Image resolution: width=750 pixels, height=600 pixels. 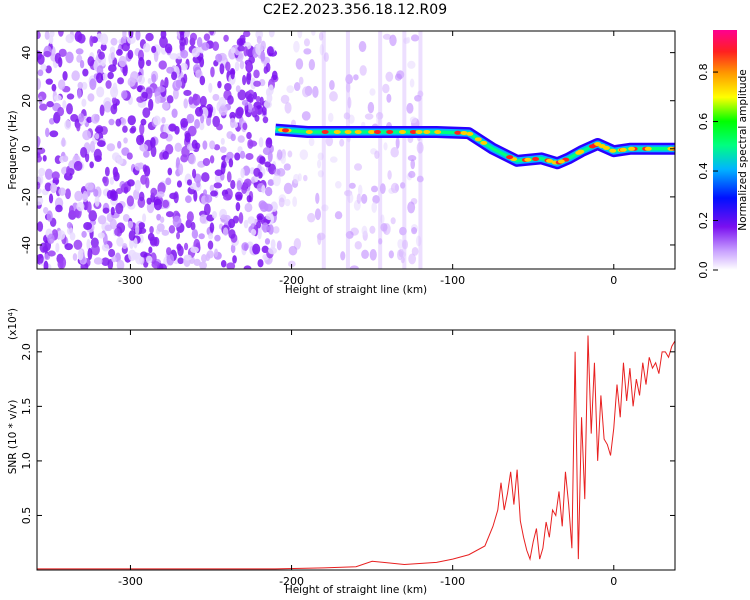 I want to click on colorbar-tick-label: 0.0, so click(x=703, y=270).